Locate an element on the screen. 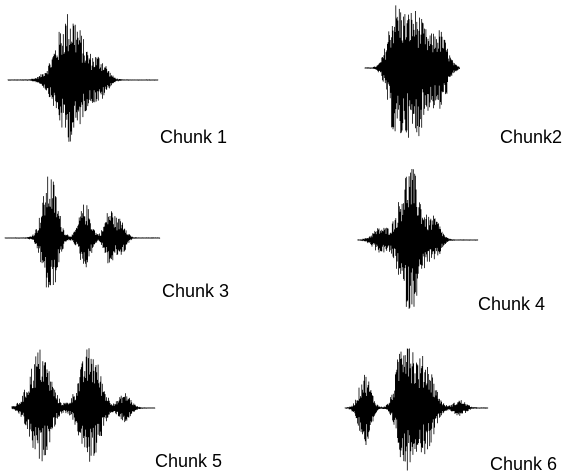 The height and width of the screenshot is (476, 587). chunk-label: Chunk 3 is located at coordinates (195, 291).